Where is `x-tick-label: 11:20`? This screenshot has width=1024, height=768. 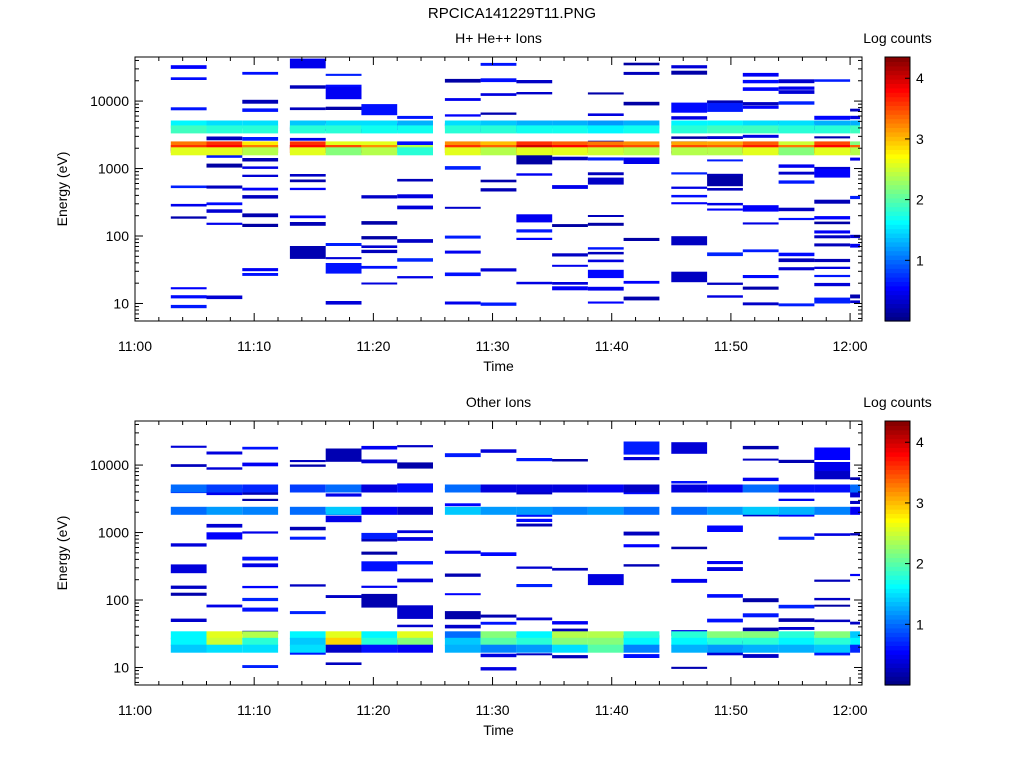 x-tick-label: 11:20 is located at coordinates (373, 710).